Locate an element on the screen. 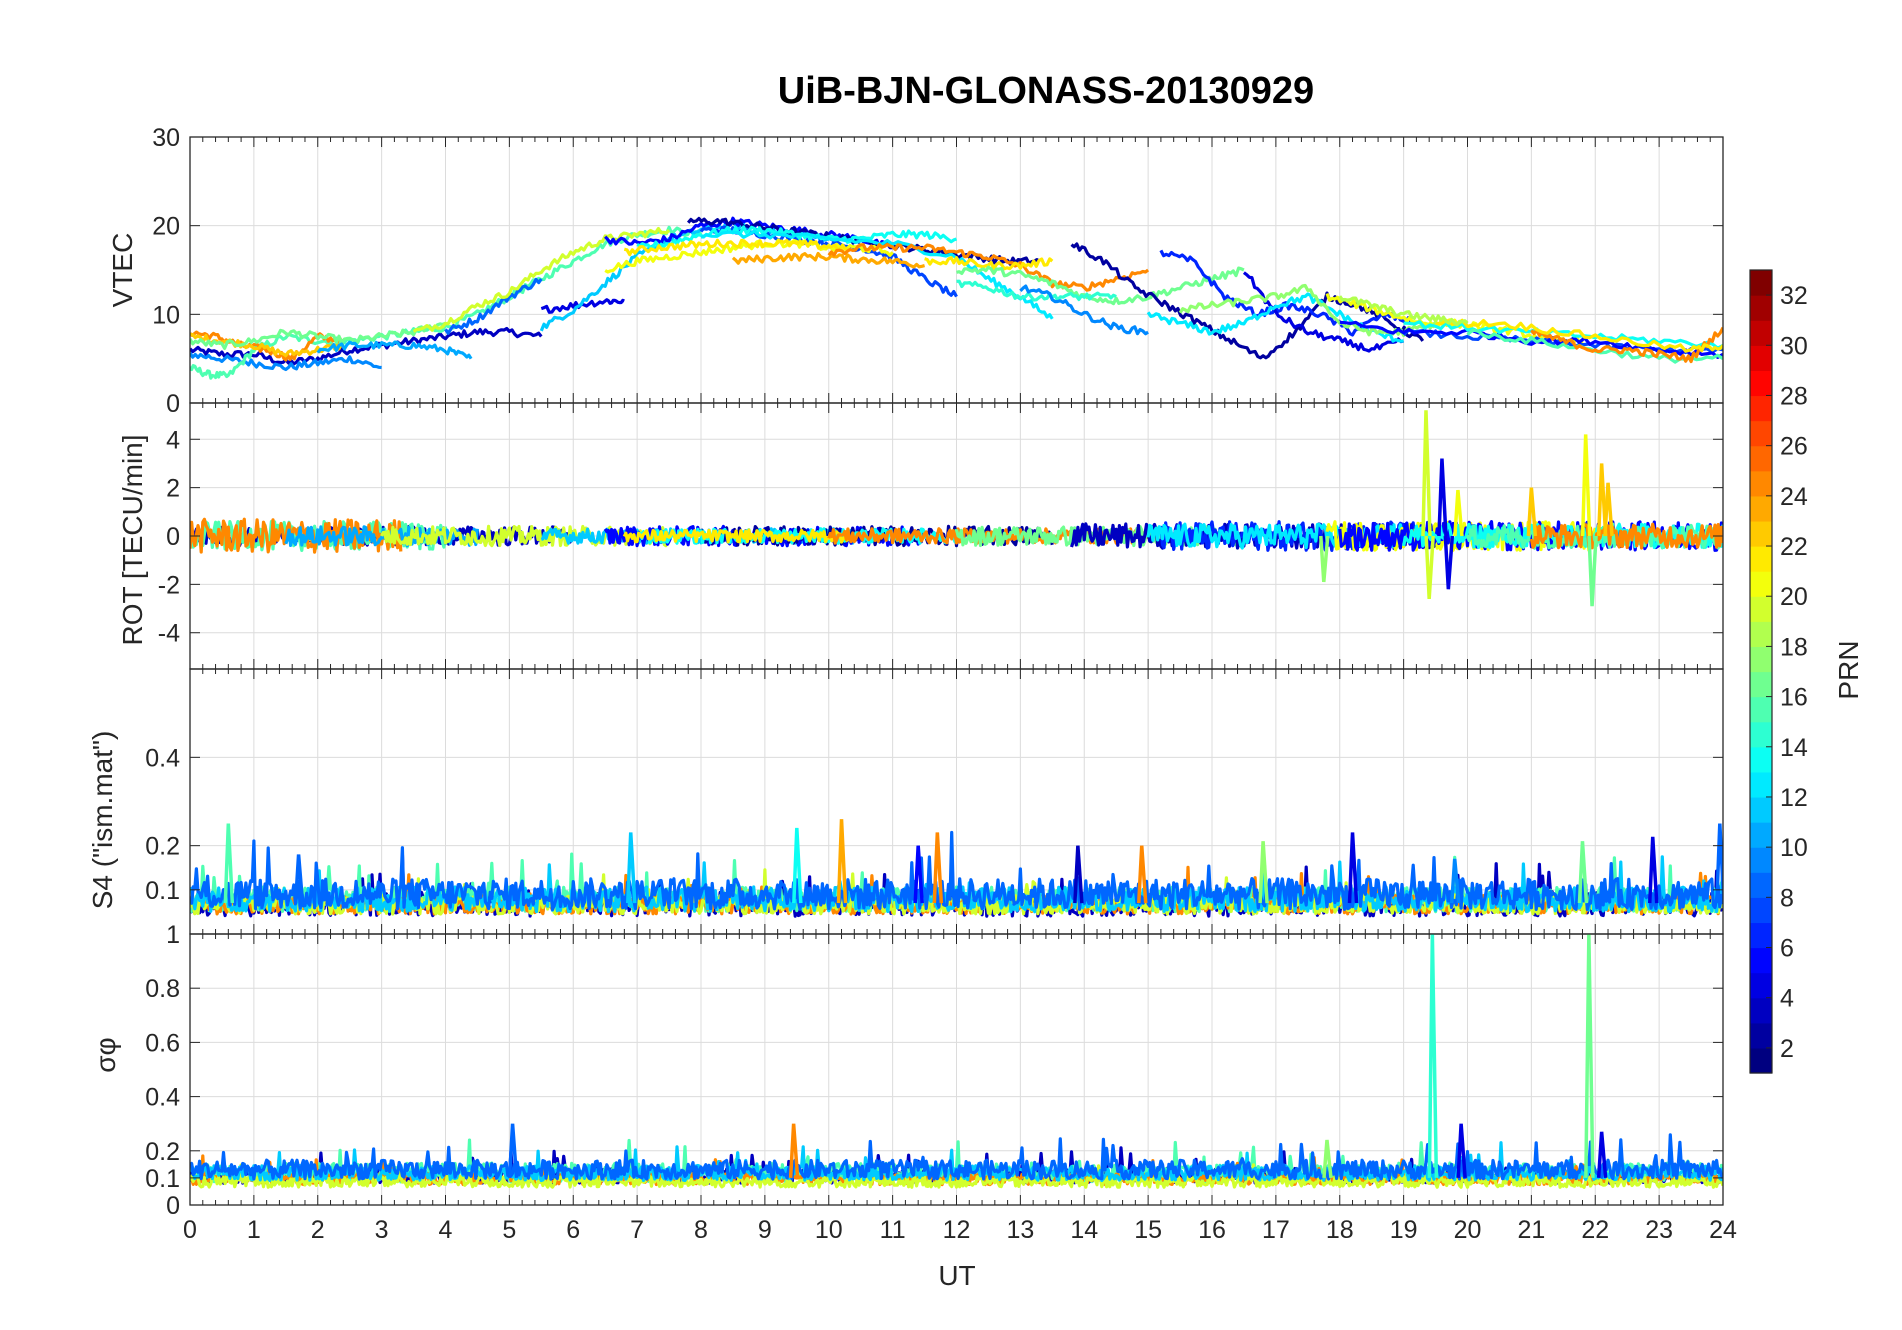 The width and height of the screenshot is (1902, 1330). y-tick-label: 0.8 is located at coordinates (162, 989).